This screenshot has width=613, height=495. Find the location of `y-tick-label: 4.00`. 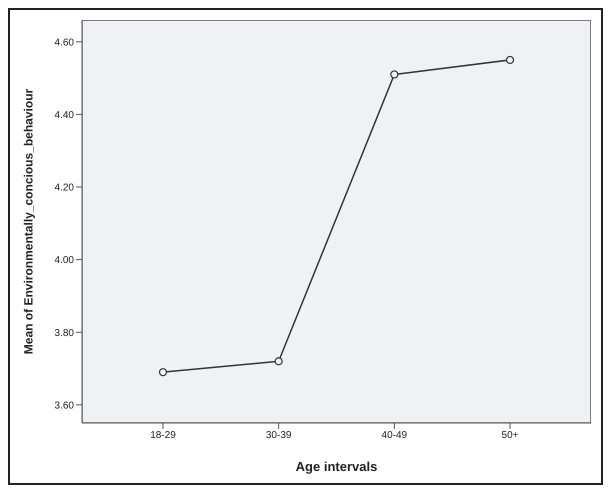

y-tick-label: 4.00 is located at coordinates (64, 260).